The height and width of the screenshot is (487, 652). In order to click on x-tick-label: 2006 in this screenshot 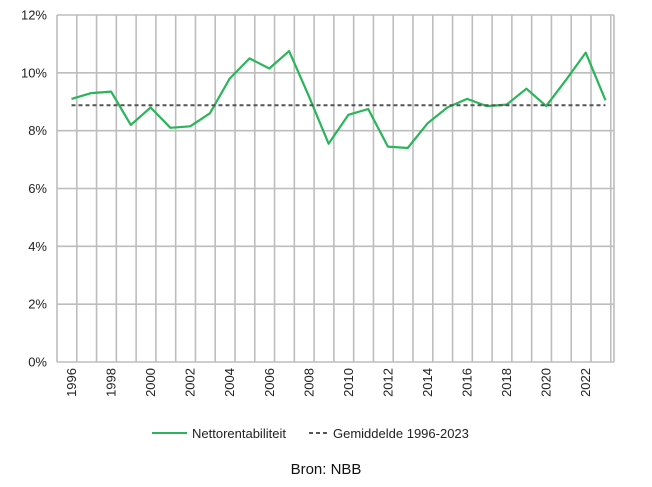, I will do `click(269, 382)`.